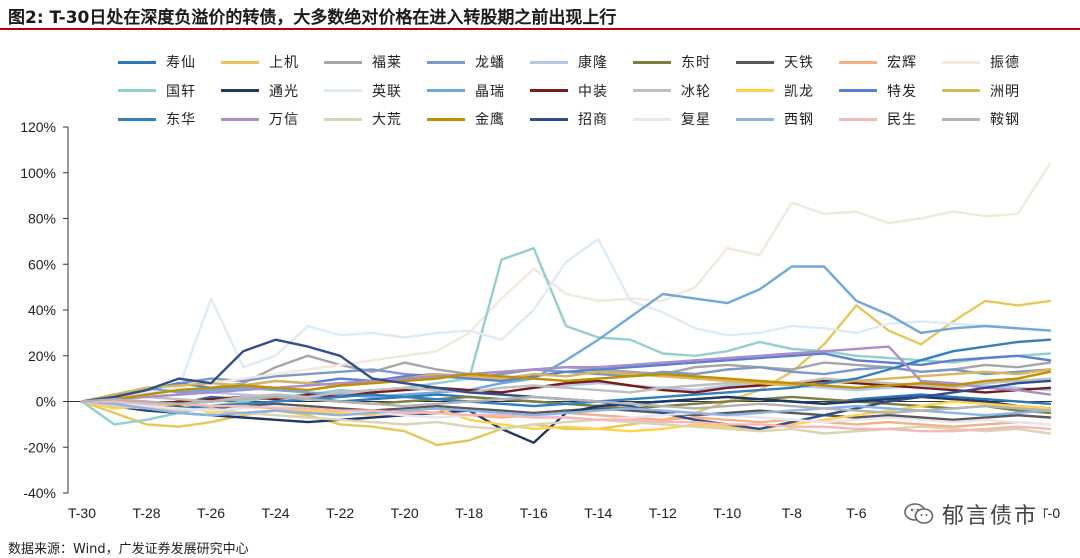 This screenshot has height=558, width=1080. What do you see at coordinates (990, 516) in the screenshot?
I see `watermark-text: 郁言债市` at bounding box center [990, 516].